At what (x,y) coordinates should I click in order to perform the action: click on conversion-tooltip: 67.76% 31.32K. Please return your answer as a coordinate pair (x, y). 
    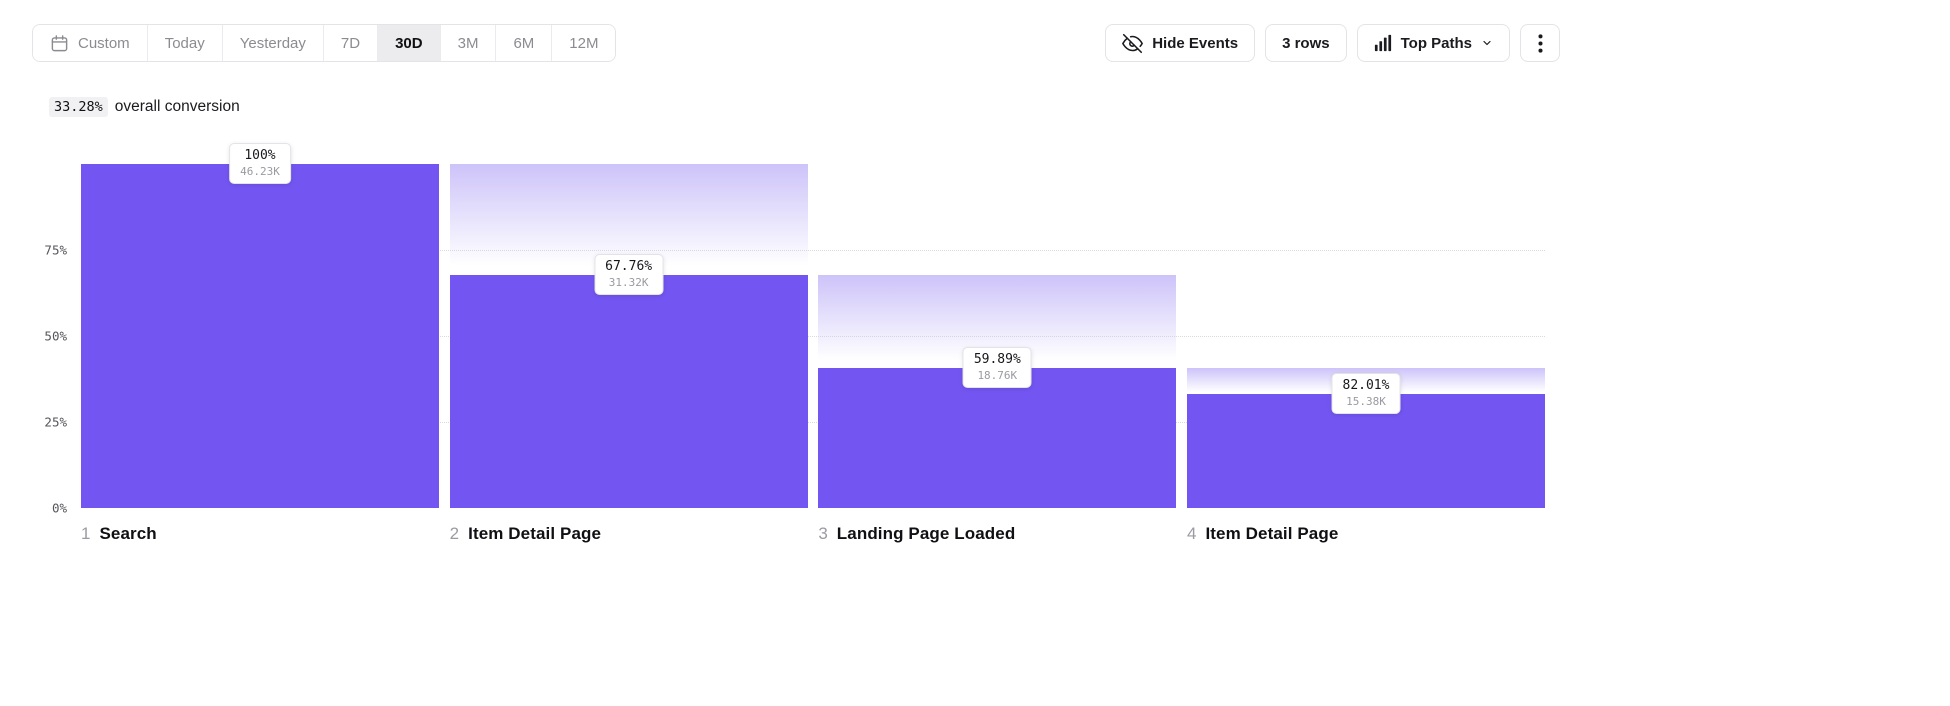
    Looking at the image, I should click on (629, 274).